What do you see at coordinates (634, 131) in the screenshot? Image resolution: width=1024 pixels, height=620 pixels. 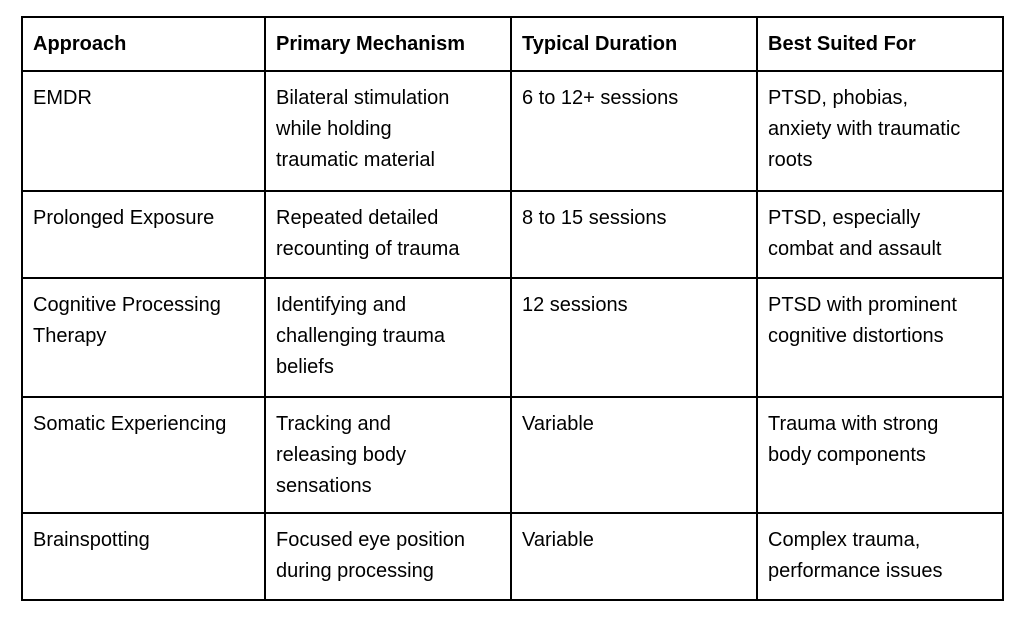 I see `cell-duration: 6 to 12+ sessions` at bounding box center [634, 131].